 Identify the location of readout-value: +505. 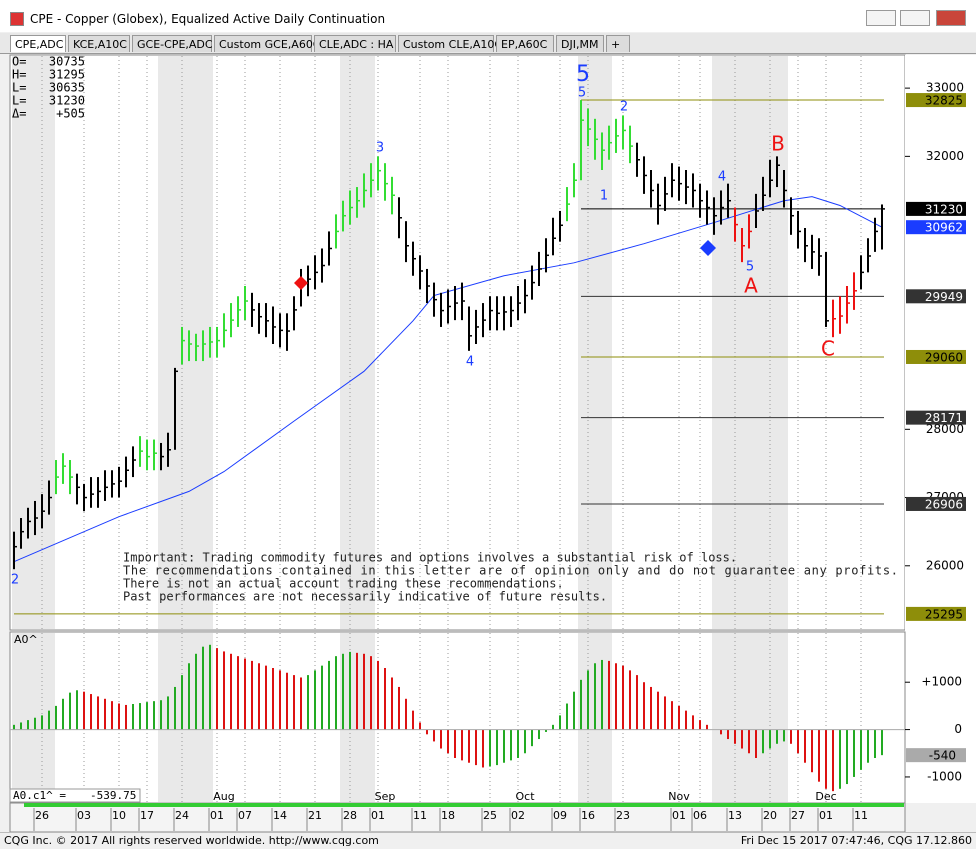
(70, 114).